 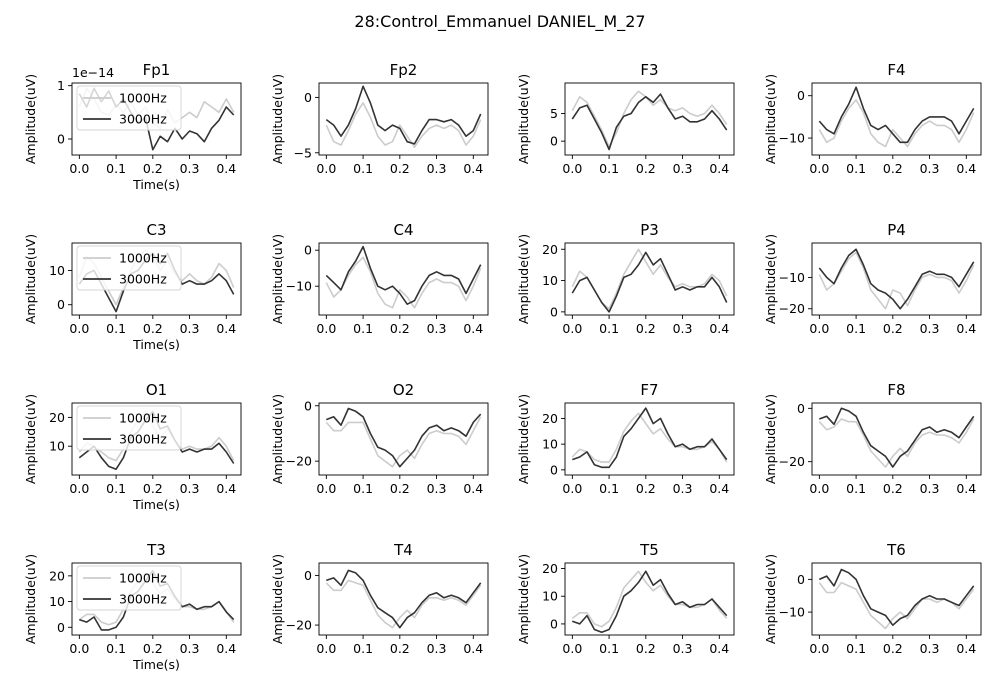 I want to click on subplot-fp2: Fp2 0.0 0.1 0.2 0.3 0.4 −5 0 Amplitude(uV), so click(x=379, y=118).